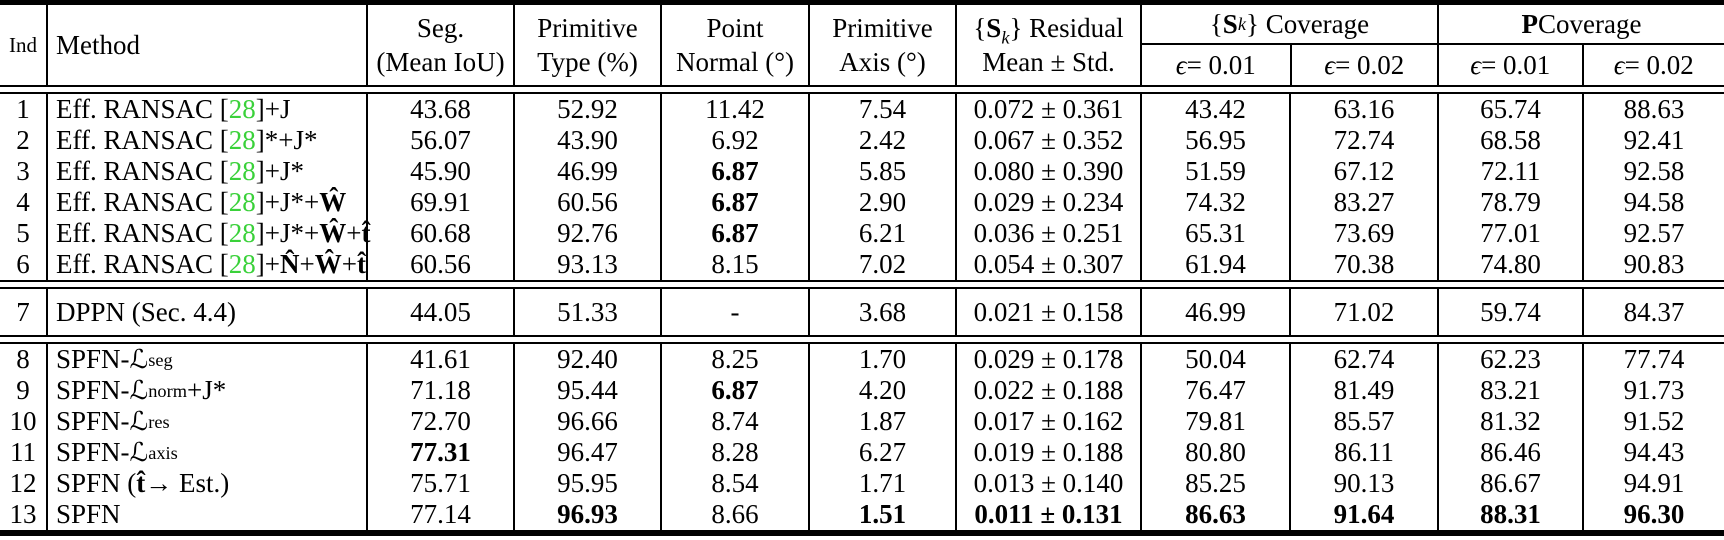  I want to click on section-separator-rule, so click(862, 284).